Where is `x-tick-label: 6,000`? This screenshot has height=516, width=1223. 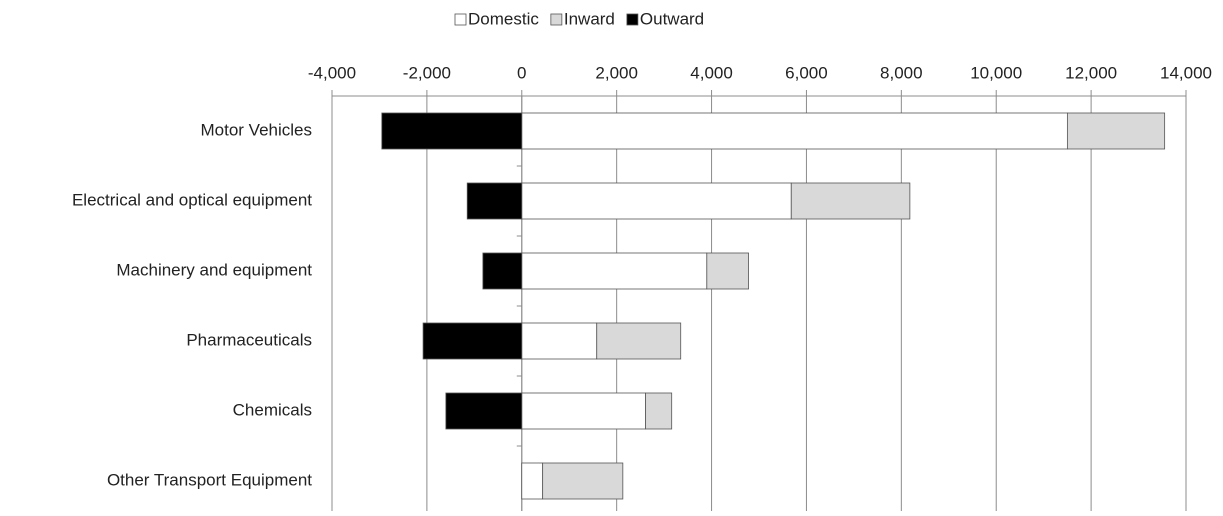 x-tick-label: 6,000 is located at coordinates (806, 72).